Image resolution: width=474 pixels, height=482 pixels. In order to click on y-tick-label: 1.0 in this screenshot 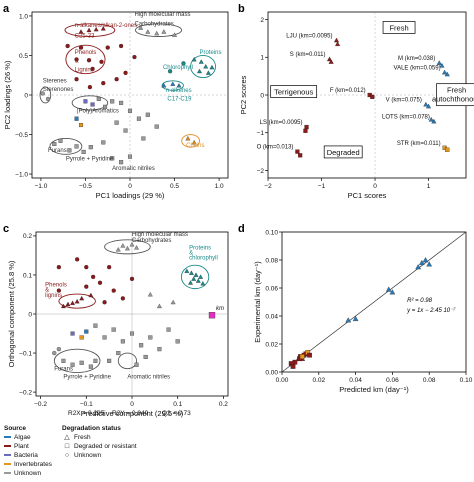, I will do `click(23, 16)`.